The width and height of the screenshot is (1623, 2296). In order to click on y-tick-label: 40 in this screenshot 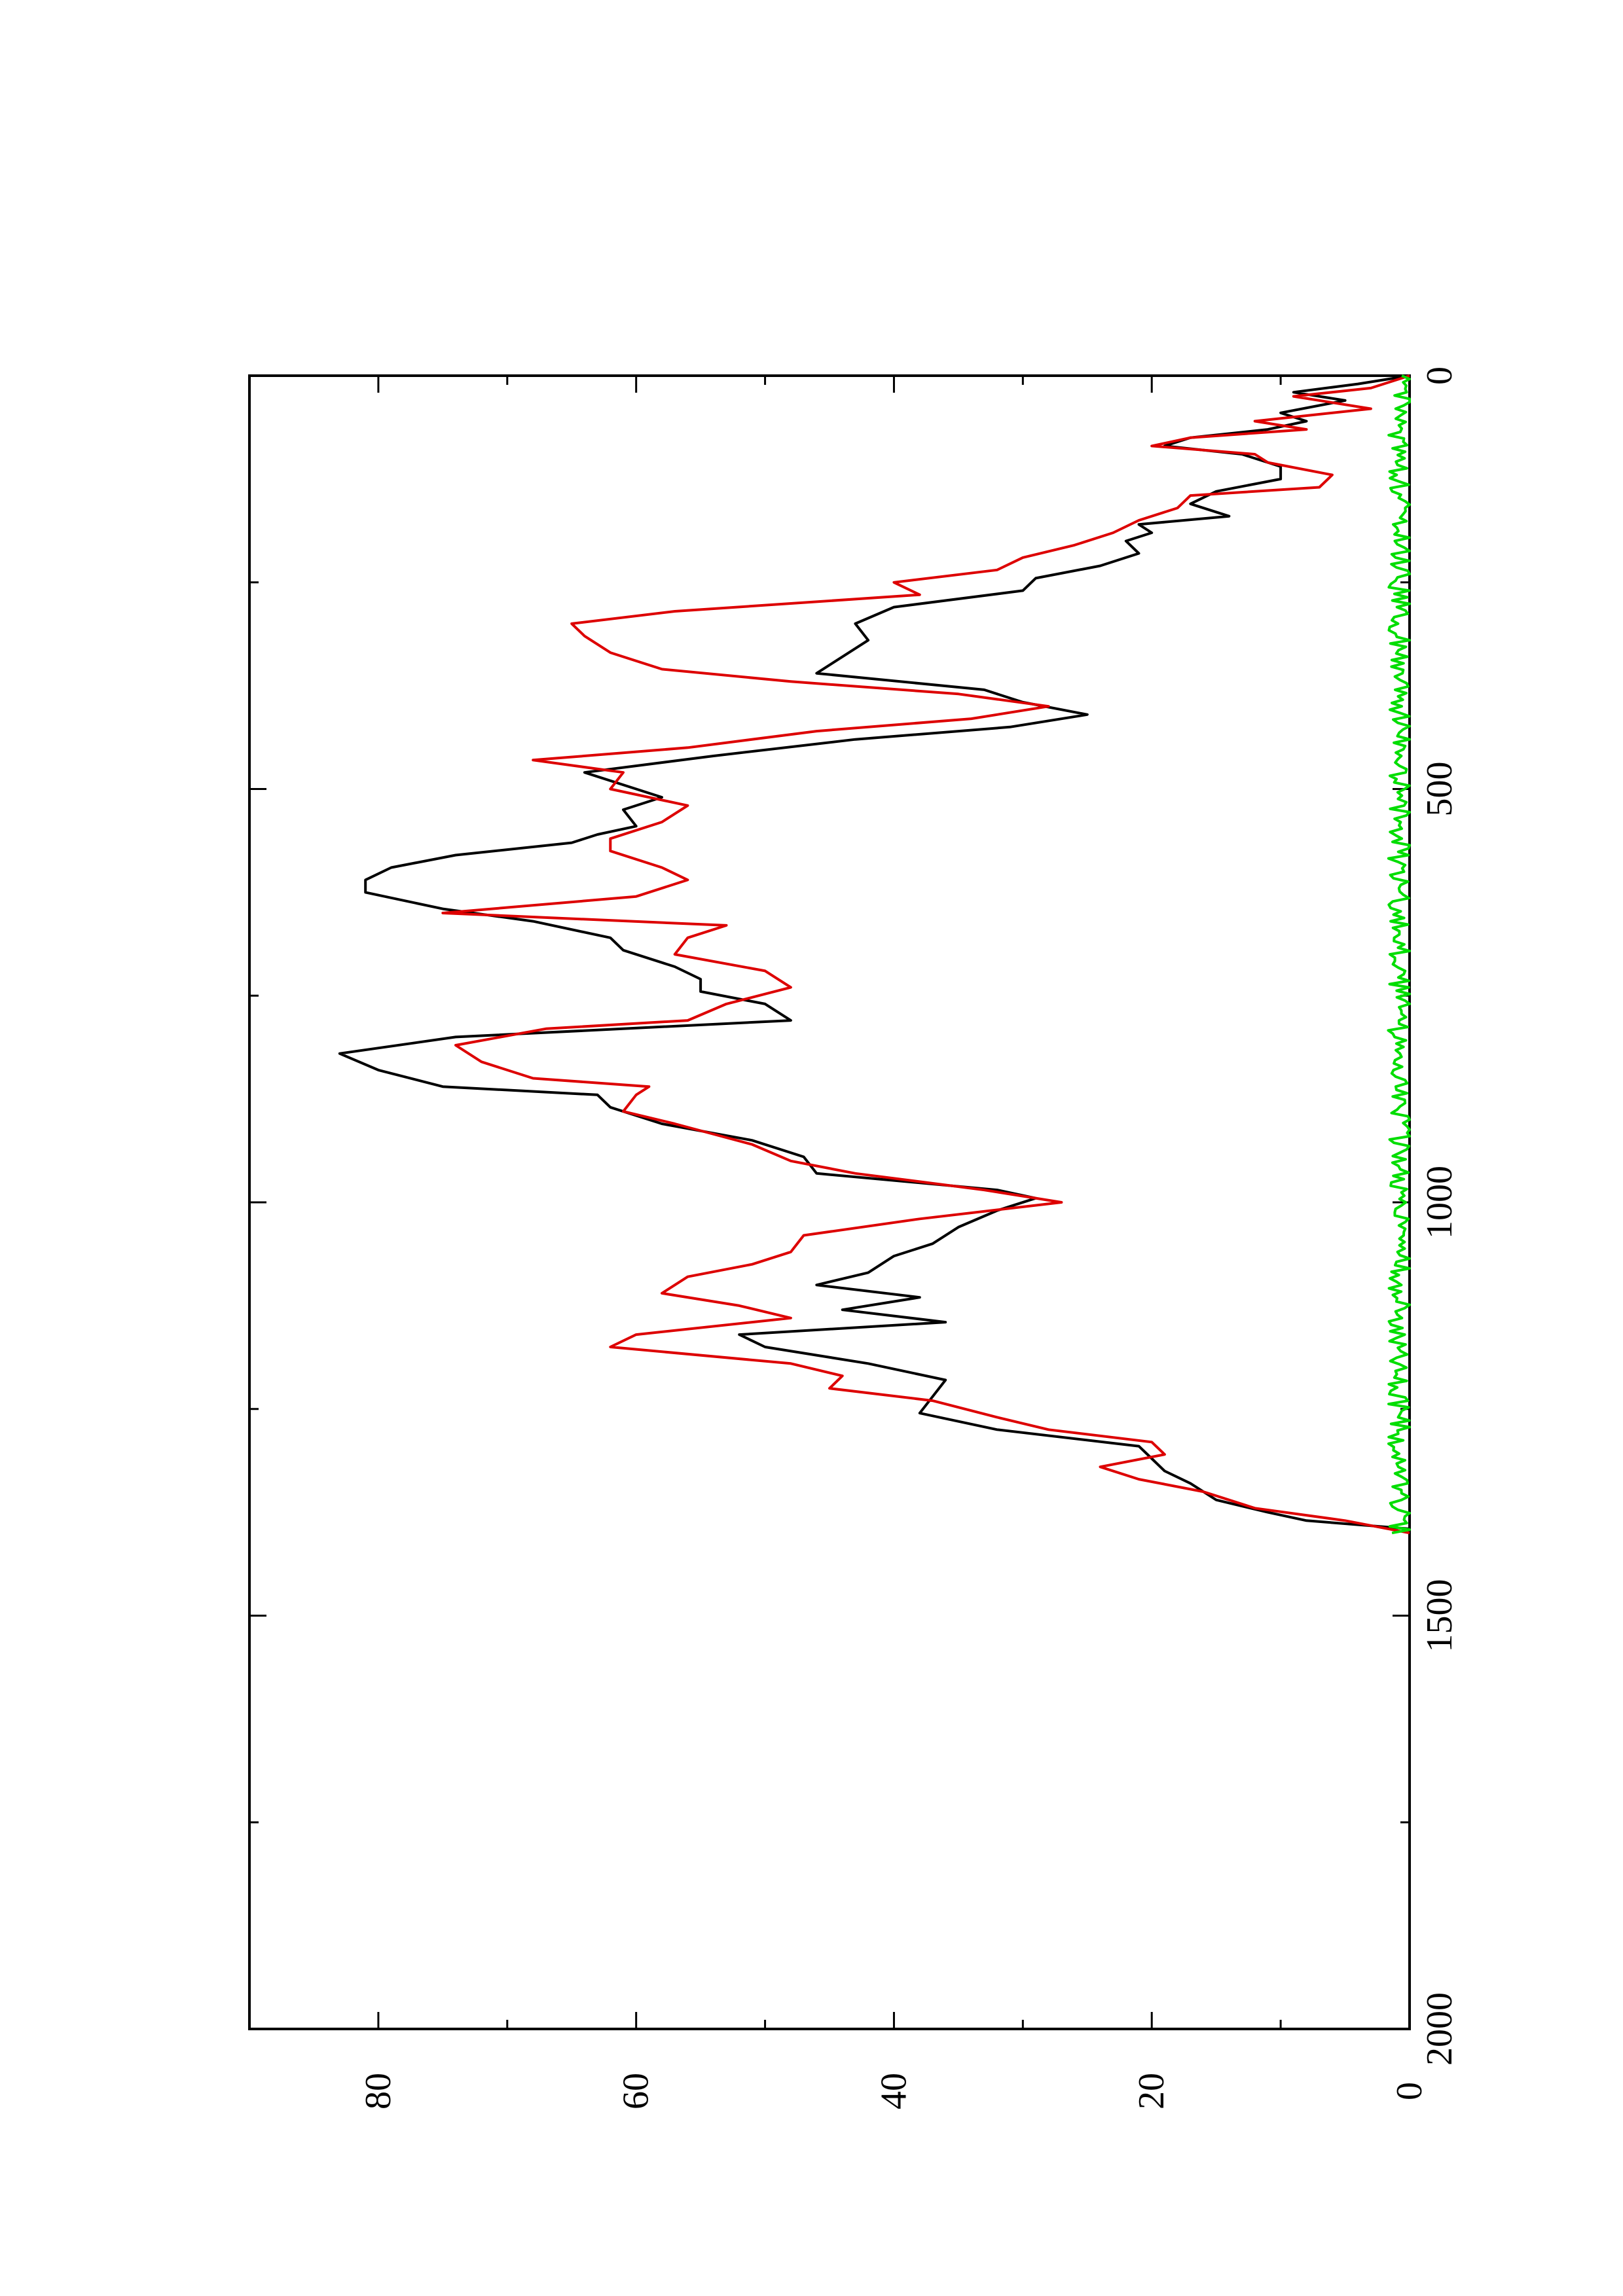, I will do `click(893, 2091)`.